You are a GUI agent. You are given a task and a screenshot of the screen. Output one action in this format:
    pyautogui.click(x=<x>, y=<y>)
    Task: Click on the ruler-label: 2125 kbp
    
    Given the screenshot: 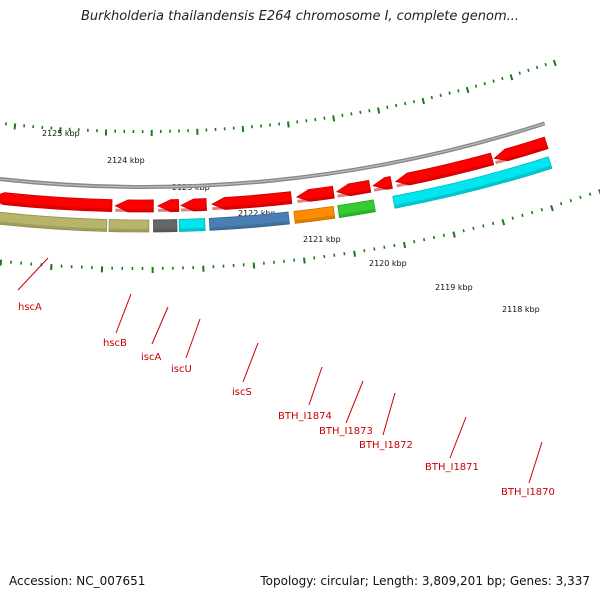 What is the action you would take?
    pyautogui.click(x=61, y=133)
    